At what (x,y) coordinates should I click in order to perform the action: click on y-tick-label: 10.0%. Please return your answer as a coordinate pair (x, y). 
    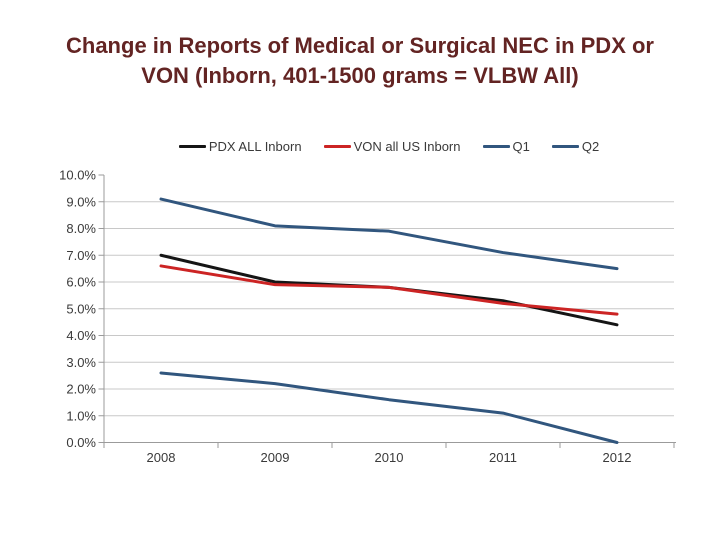
    Looking at the image, I should click on (77, 175).